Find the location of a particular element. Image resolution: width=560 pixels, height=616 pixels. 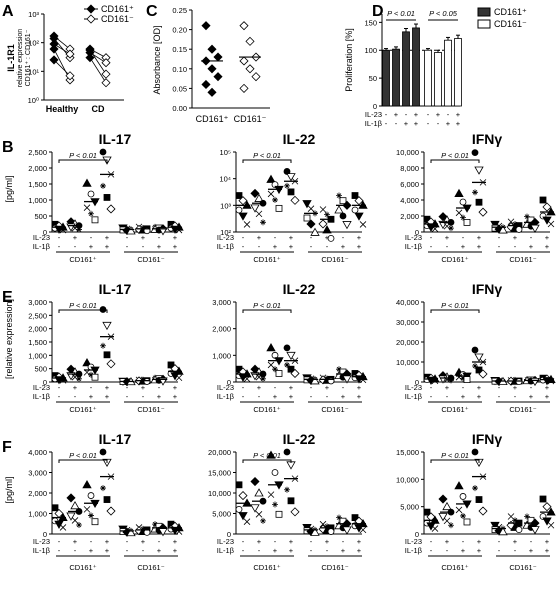

y-tick-label: 10,000 is located at coordinates (407, 152).